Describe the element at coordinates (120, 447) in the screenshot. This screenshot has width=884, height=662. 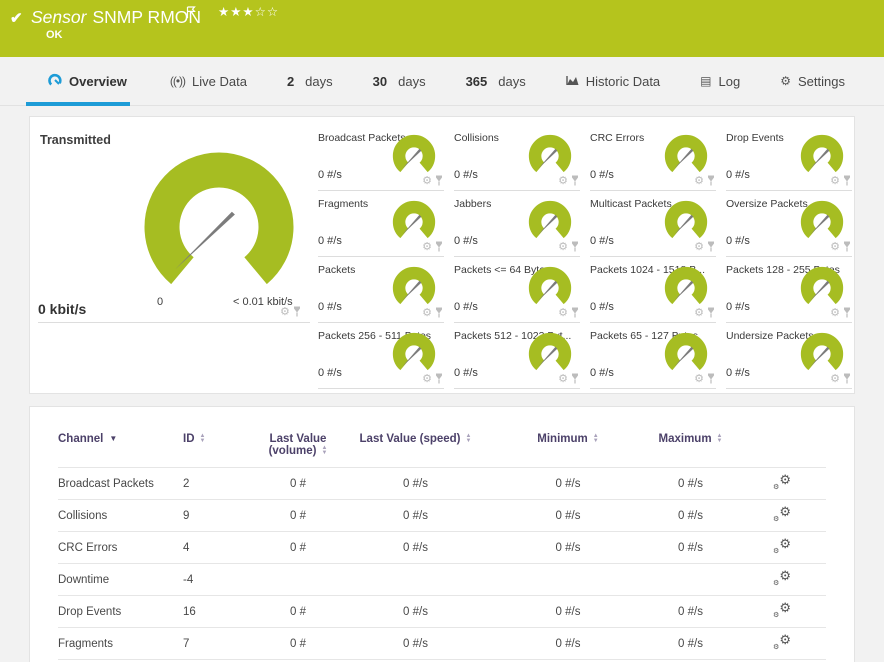
I see `column-header-channel: Channel ▼` at that location.